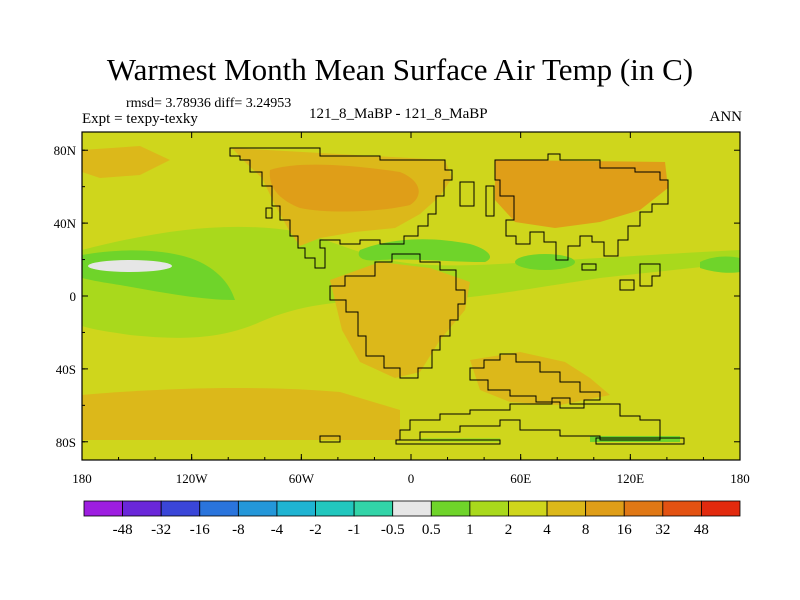  Describe the element at coordinates (315, 530) in the screenshot. I see `colorbar-label: -2` at that location.